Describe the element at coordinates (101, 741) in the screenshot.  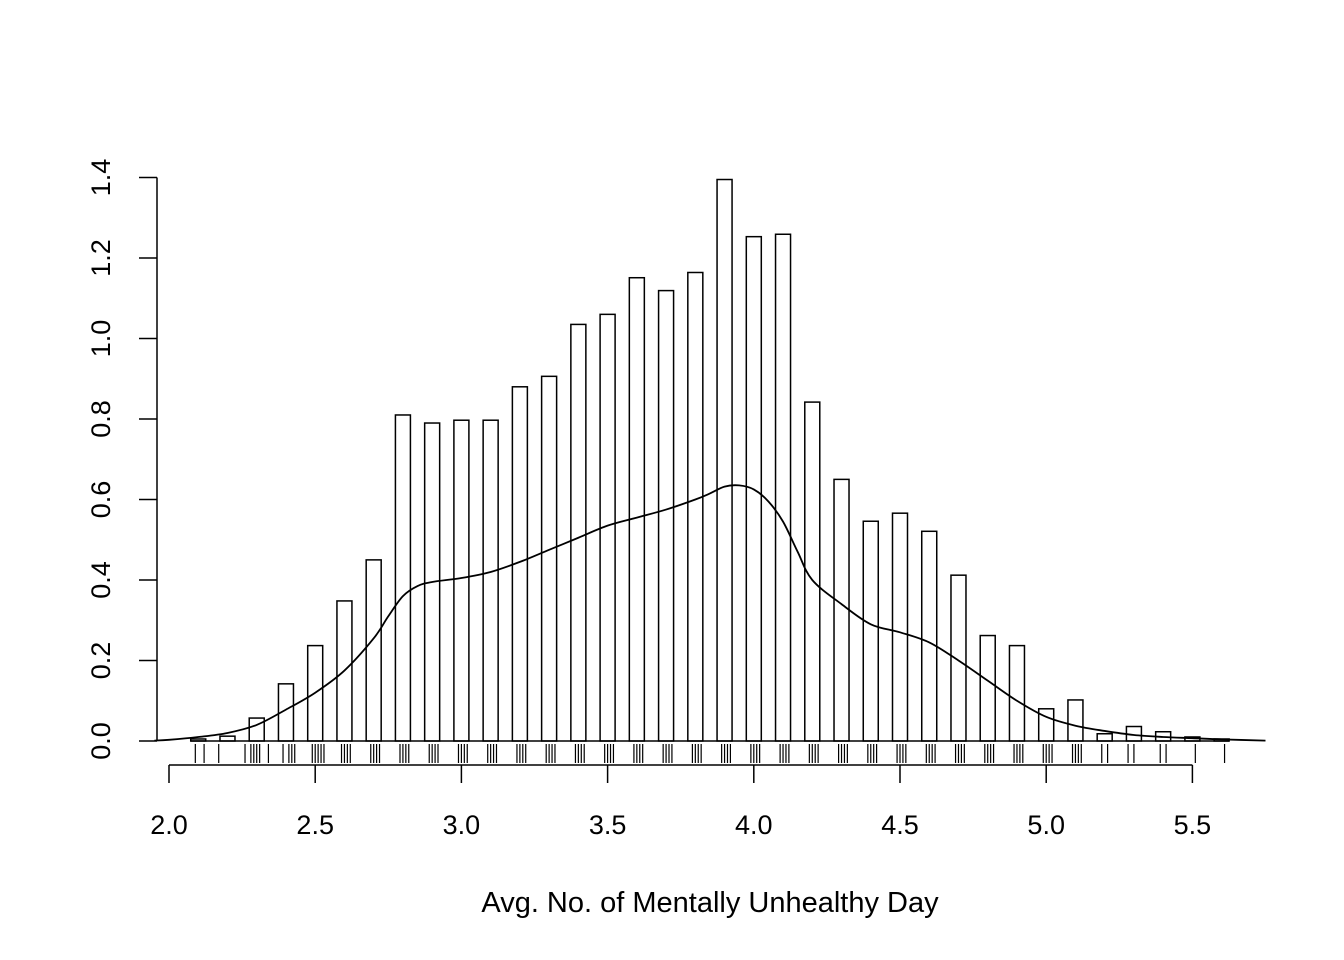
I see `y-tick-label: 0.0` at that location.